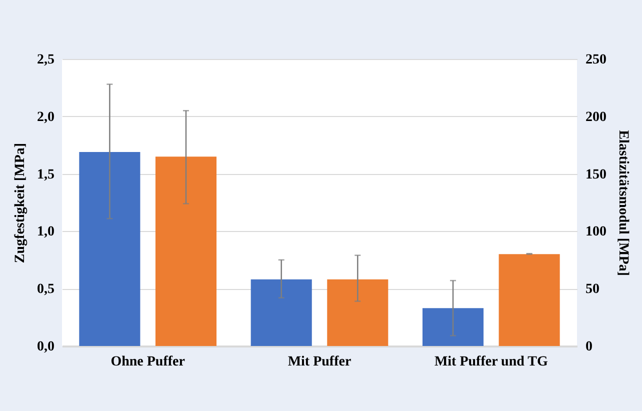 Image resolution: width=642 pixels, height=411 pixels. I want to click on y-tick-label: 0,0, so click(45, 347).